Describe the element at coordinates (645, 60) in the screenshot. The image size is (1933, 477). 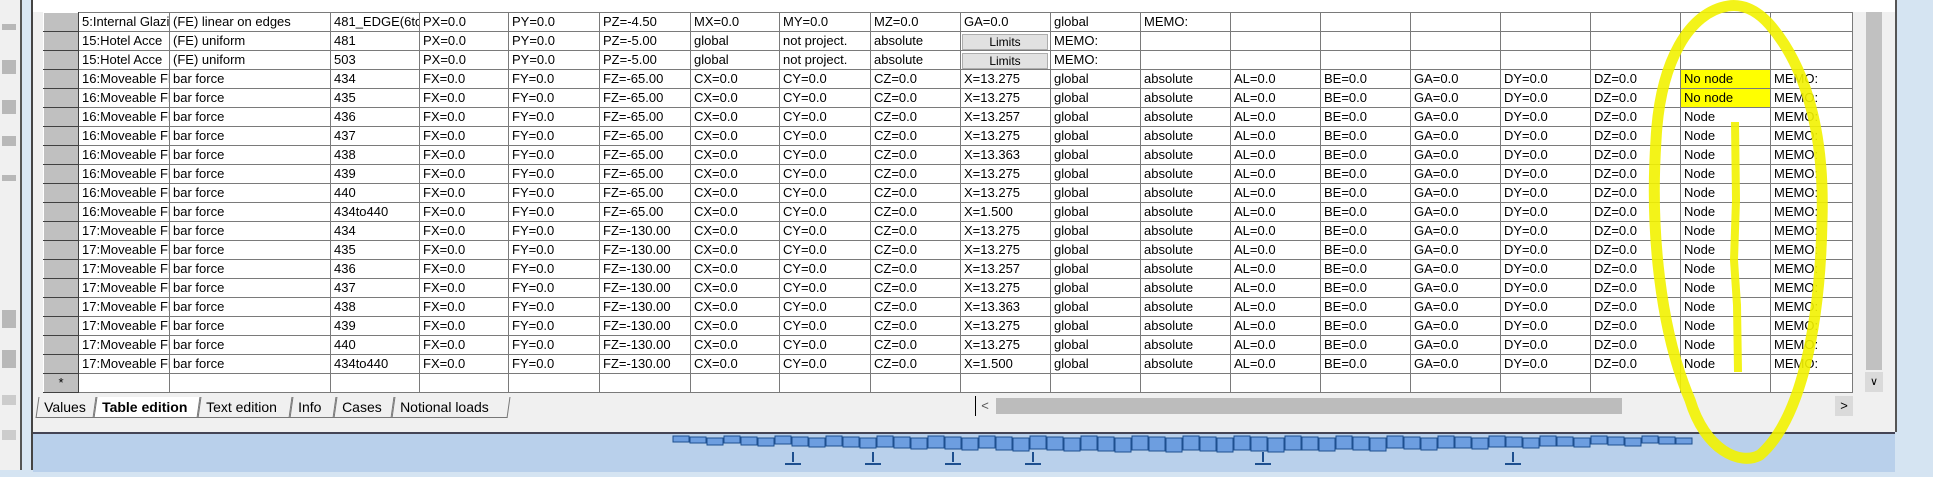
I see `table-cell: PZ=-5.00` at that location.